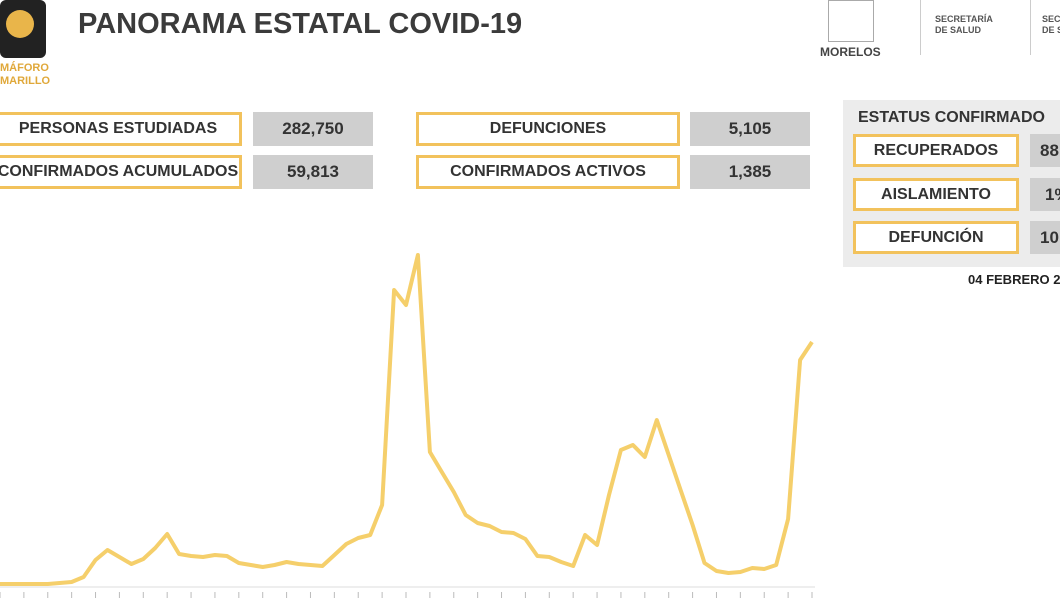 The width and height of the screenshot is (1060, 598). What do you see at coordinates (936, 194) in the screenshot?
I see `status-label: AISLAMIENTO` at bounding box center [936, 194].